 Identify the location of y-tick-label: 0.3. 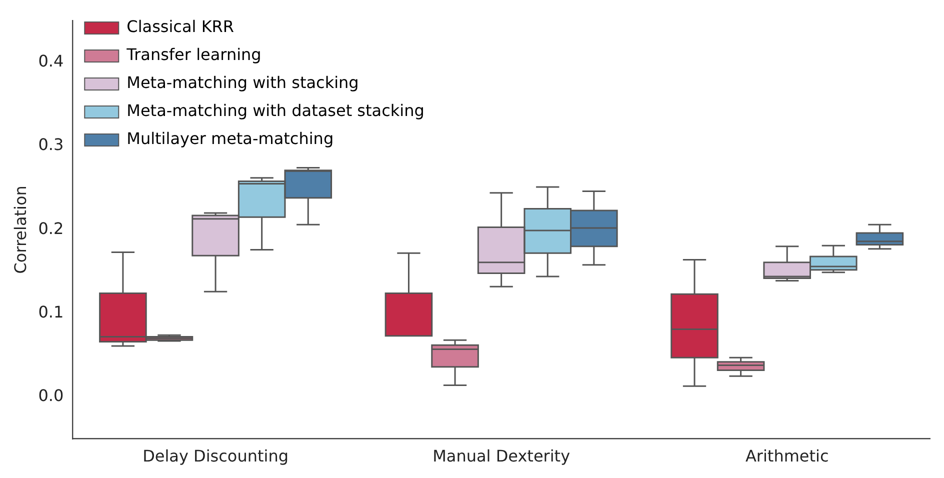
(51, 144).